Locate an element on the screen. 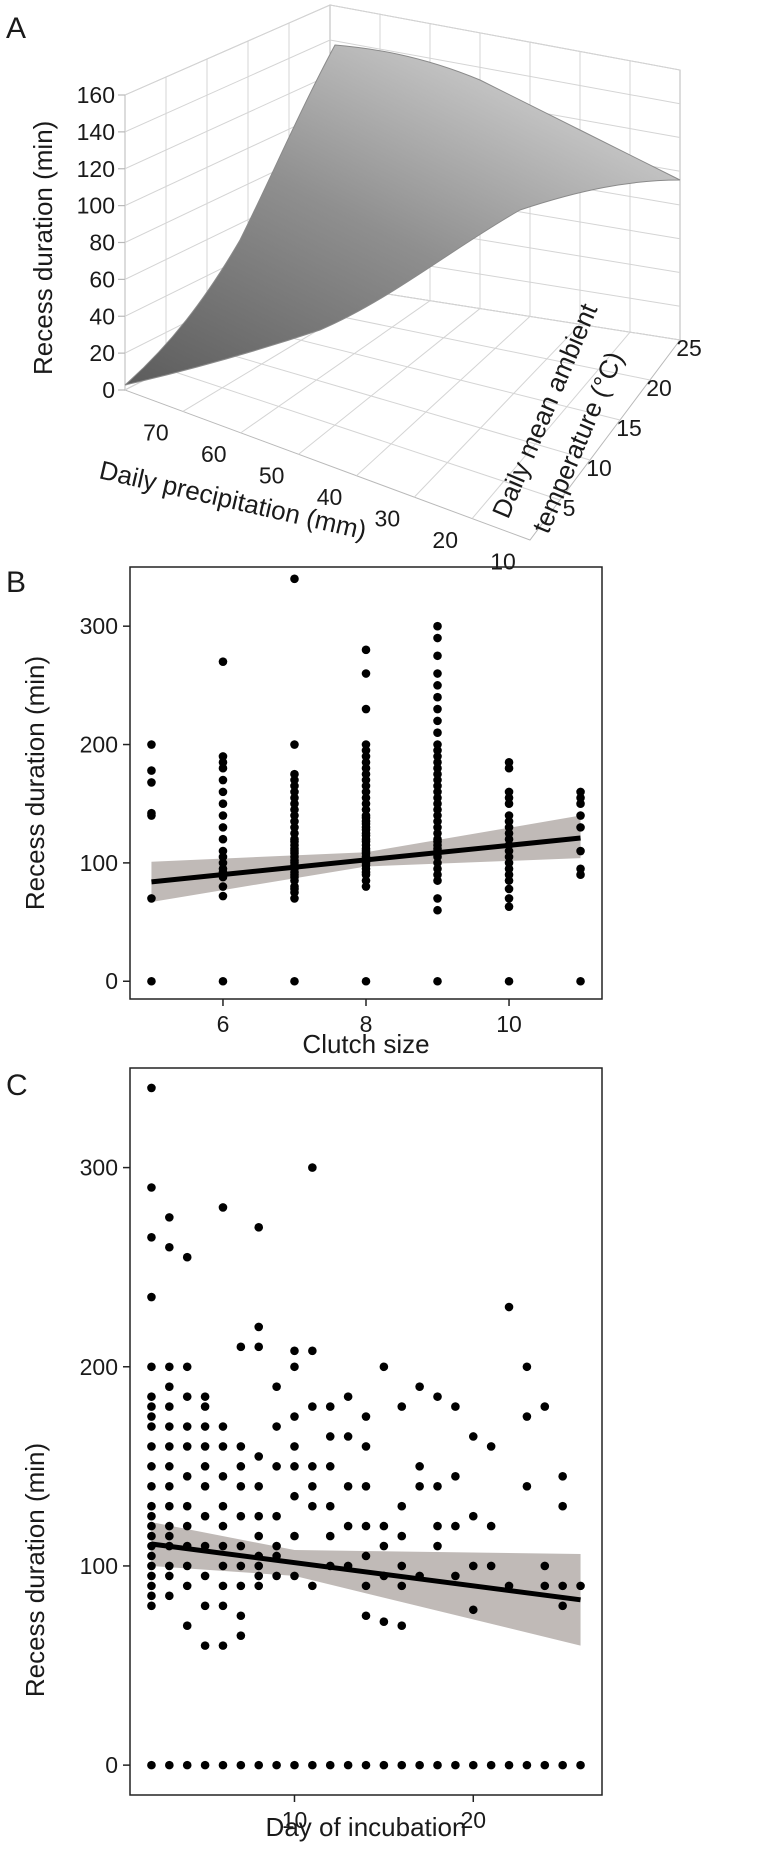  x-tick-label: 70 is located at coordinates (156, 433).